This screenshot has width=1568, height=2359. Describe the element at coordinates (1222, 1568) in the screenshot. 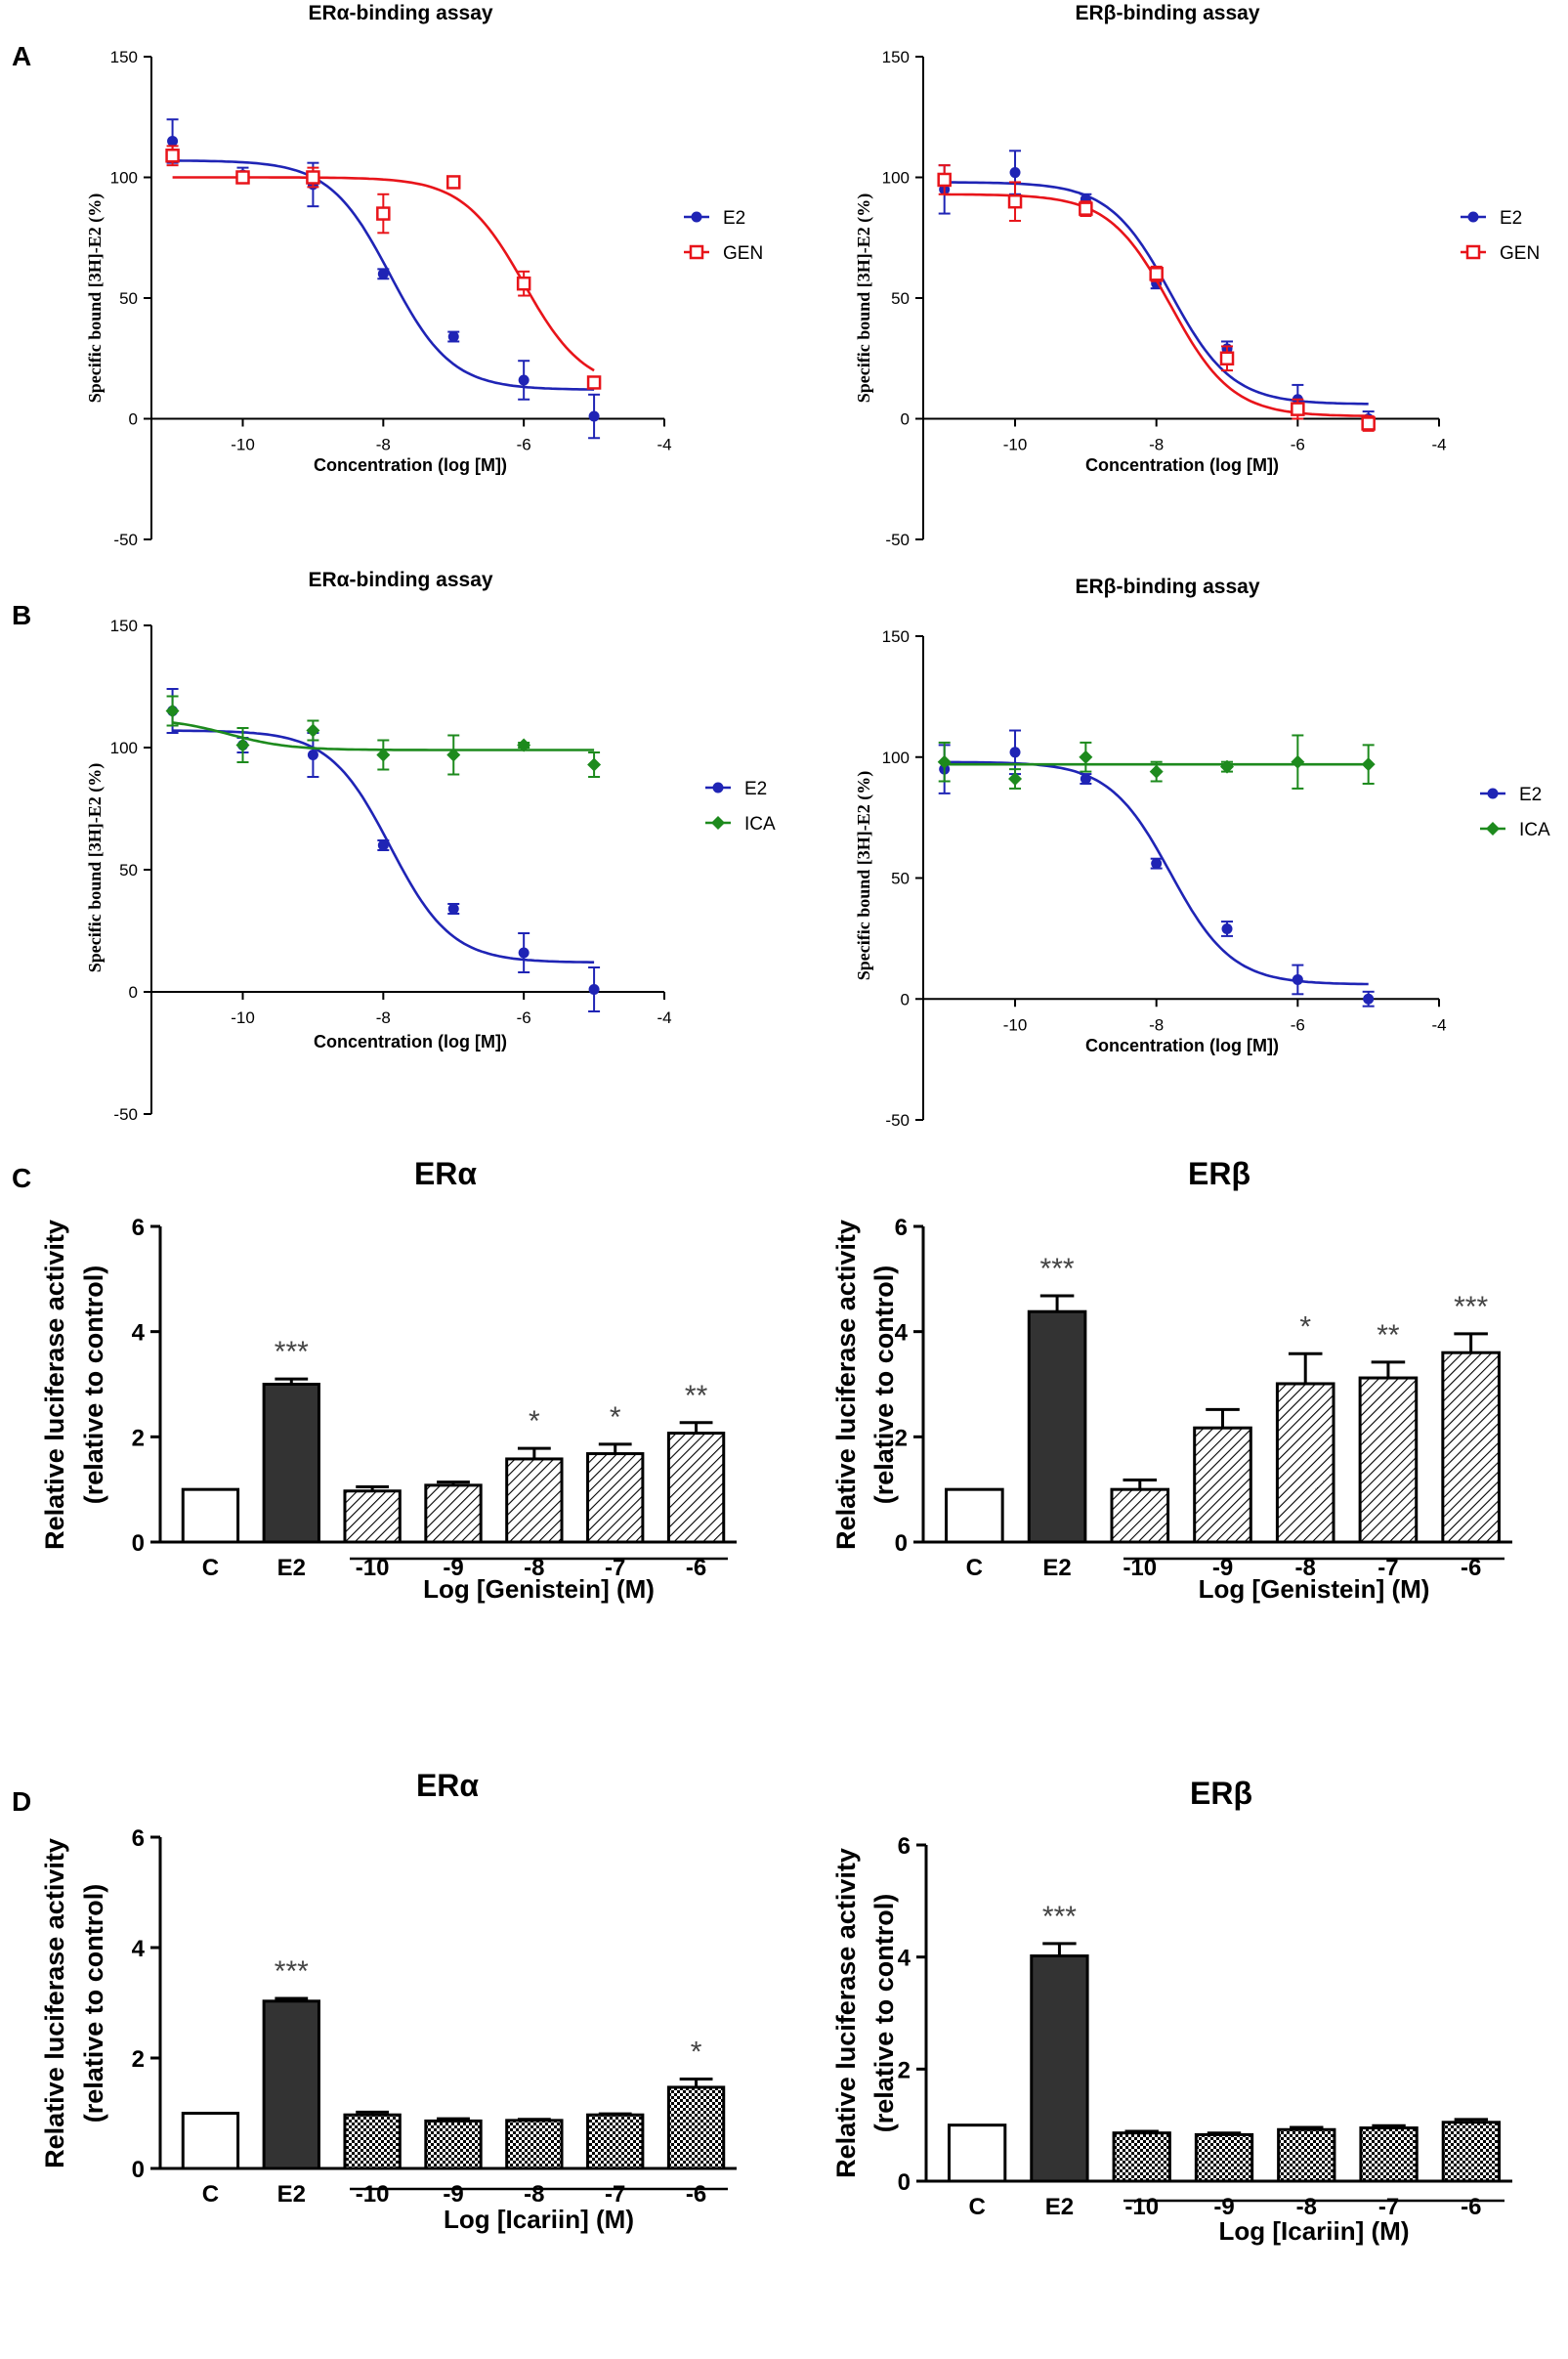

I see `x-tick-label: -9` at that location.